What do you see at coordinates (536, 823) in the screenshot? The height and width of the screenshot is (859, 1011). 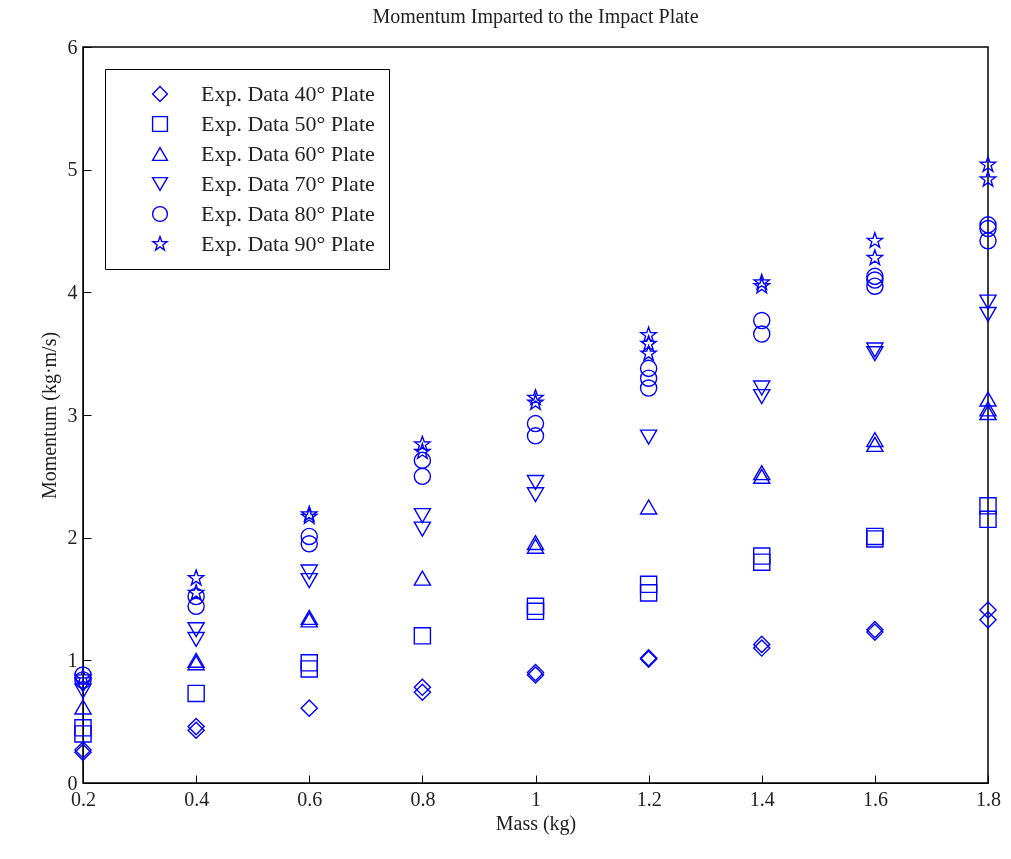 I see `x-axis-title: Mass (kg)` at bounding box center [536, 823].